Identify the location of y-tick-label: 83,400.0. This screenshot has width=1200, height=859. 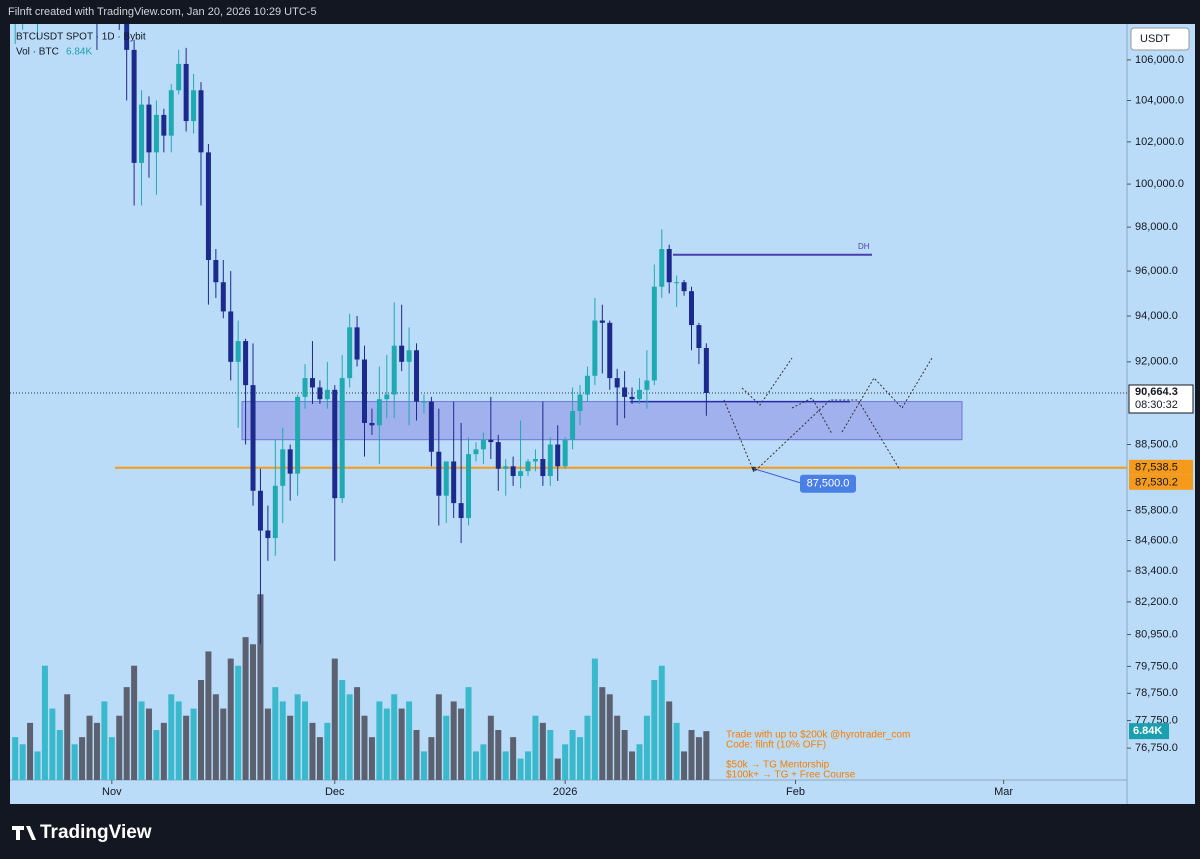
(1156, 571).